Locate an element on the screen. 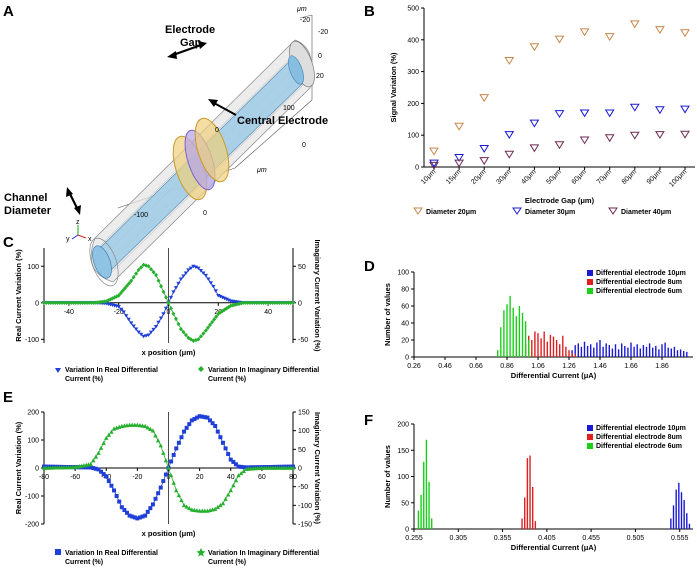  b-x-tick-label: 15μm is located at coordinates (454, 177).